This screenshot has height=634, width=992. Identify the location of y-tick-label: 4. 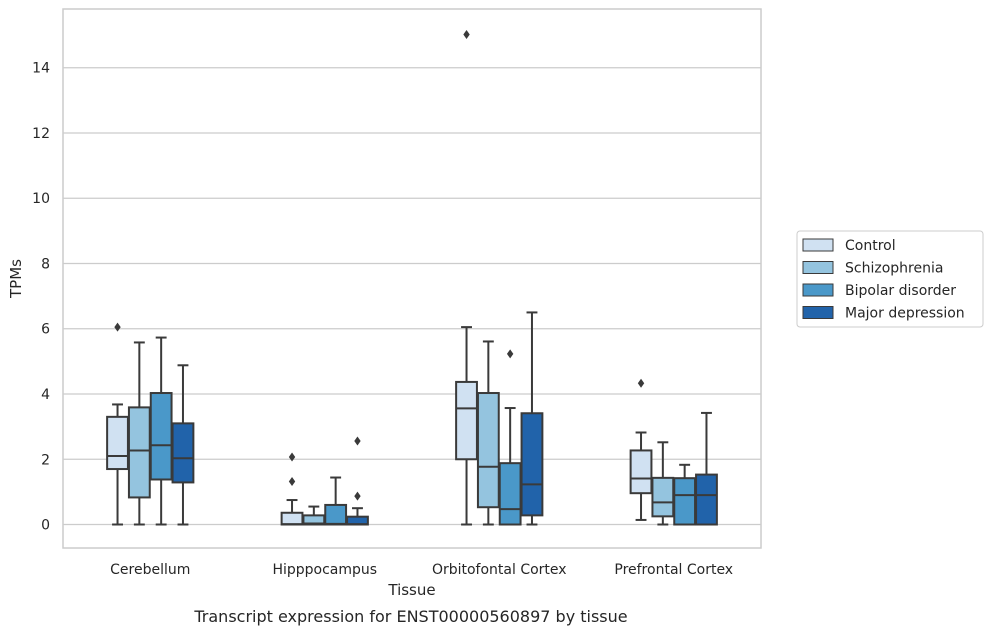
(45, 395).